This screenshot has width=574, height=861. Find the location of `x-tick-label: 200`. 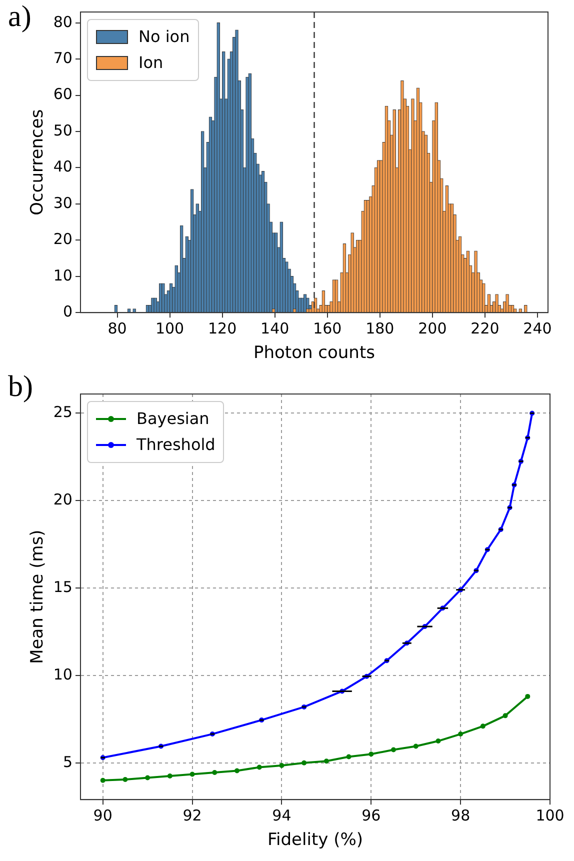

x-tick-label: 200 is located at coordinates (432, 328).